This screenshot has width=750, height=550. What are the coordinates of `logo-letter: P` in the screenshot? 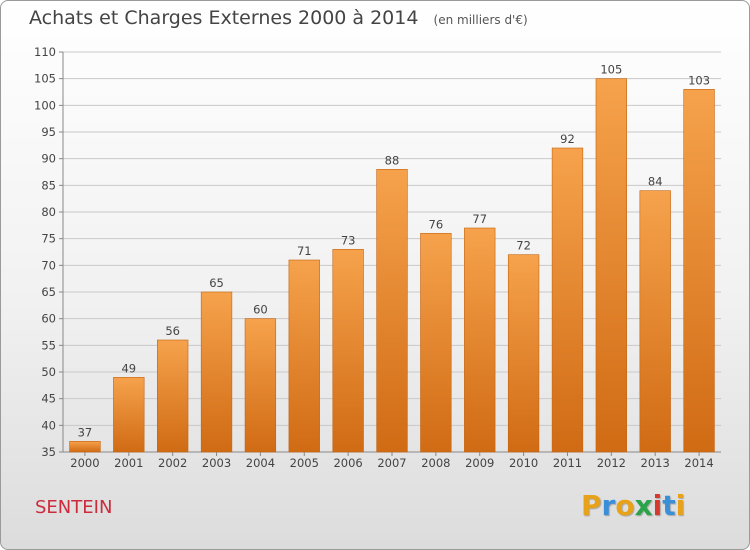 It's located at (591, 505).